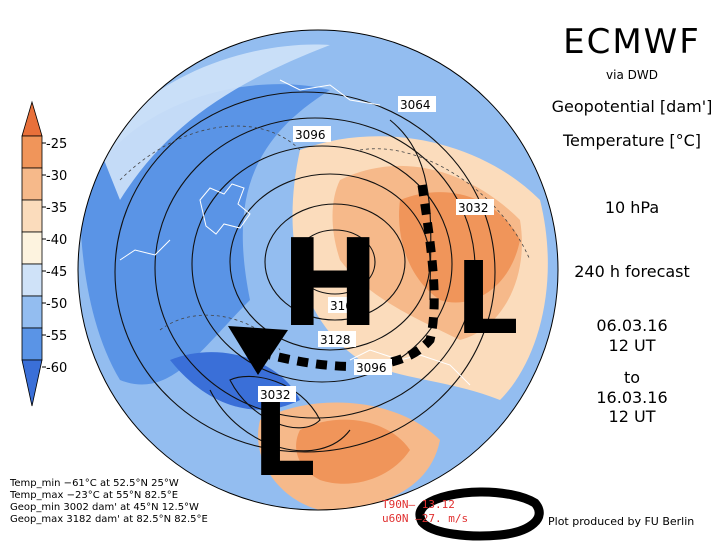 The height and width of the screenshot is (541, 727). Describe the element at coordinates (109, 519) in the screenshot. I see `geop-max: Geop_max 3182 dam' at 82.5°N 82.5°E` at that location.